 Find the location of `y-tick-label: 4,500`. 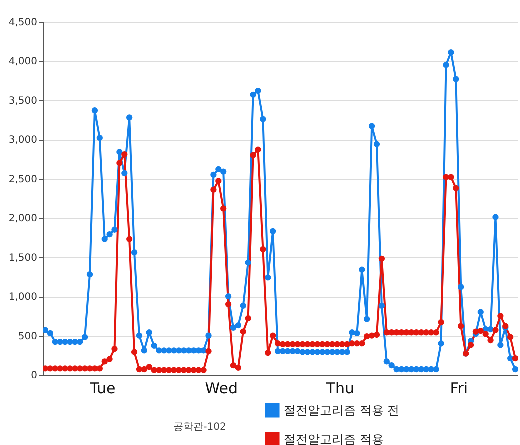

y-tick-label: 4,500 is located at coordinates (23, 23).